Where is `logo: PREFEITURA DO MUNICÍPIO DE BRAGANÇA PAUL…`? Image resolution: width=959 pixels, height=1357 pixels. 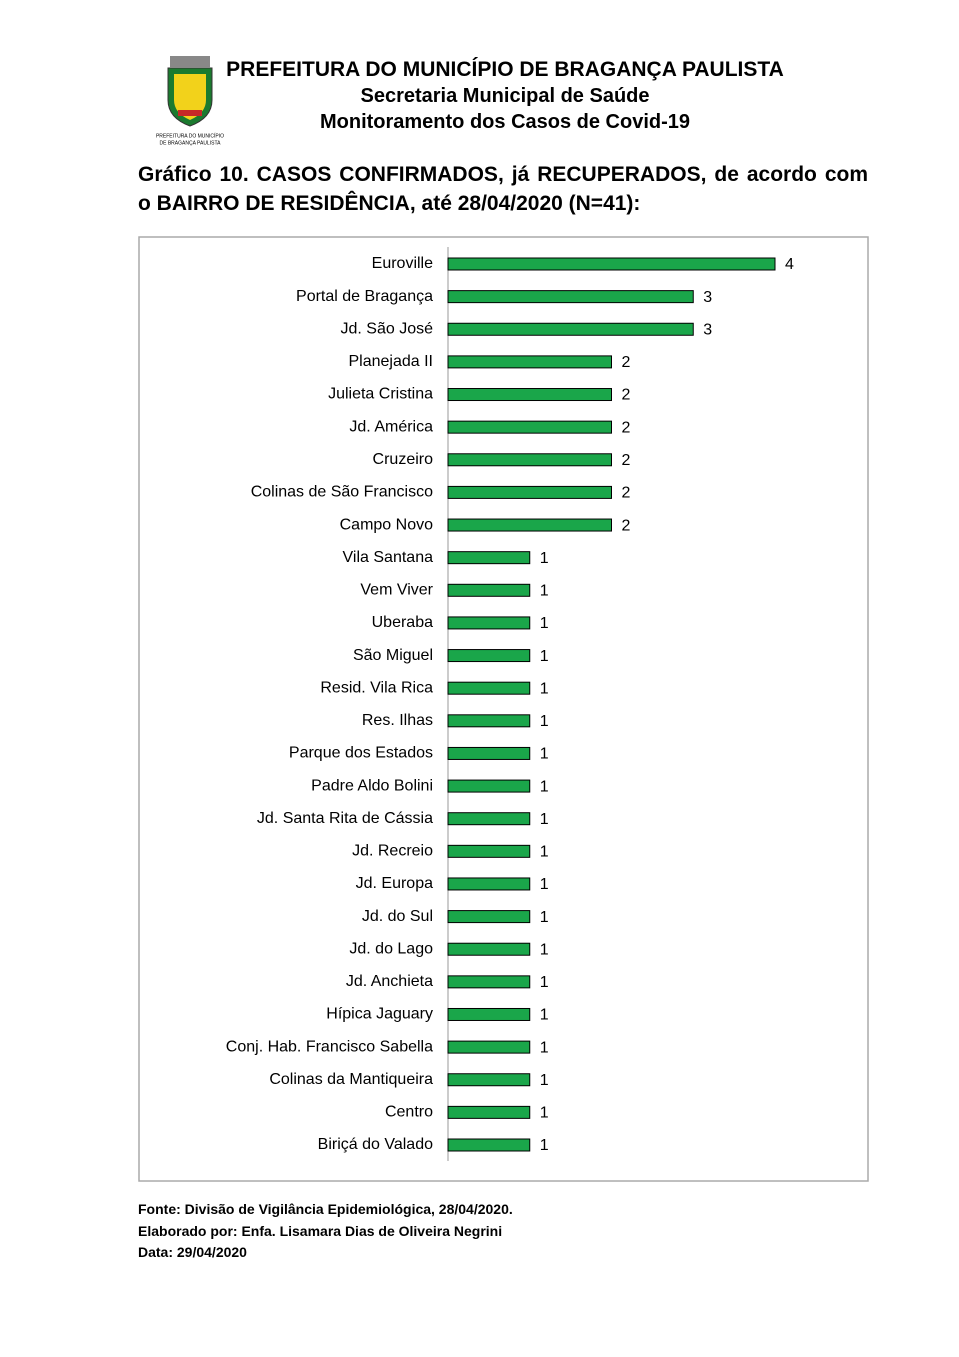 logo: PREFEITURA DO MUNICÍPIO DE BRAGANÇA PAUL… is located at coordinates (190, 101).